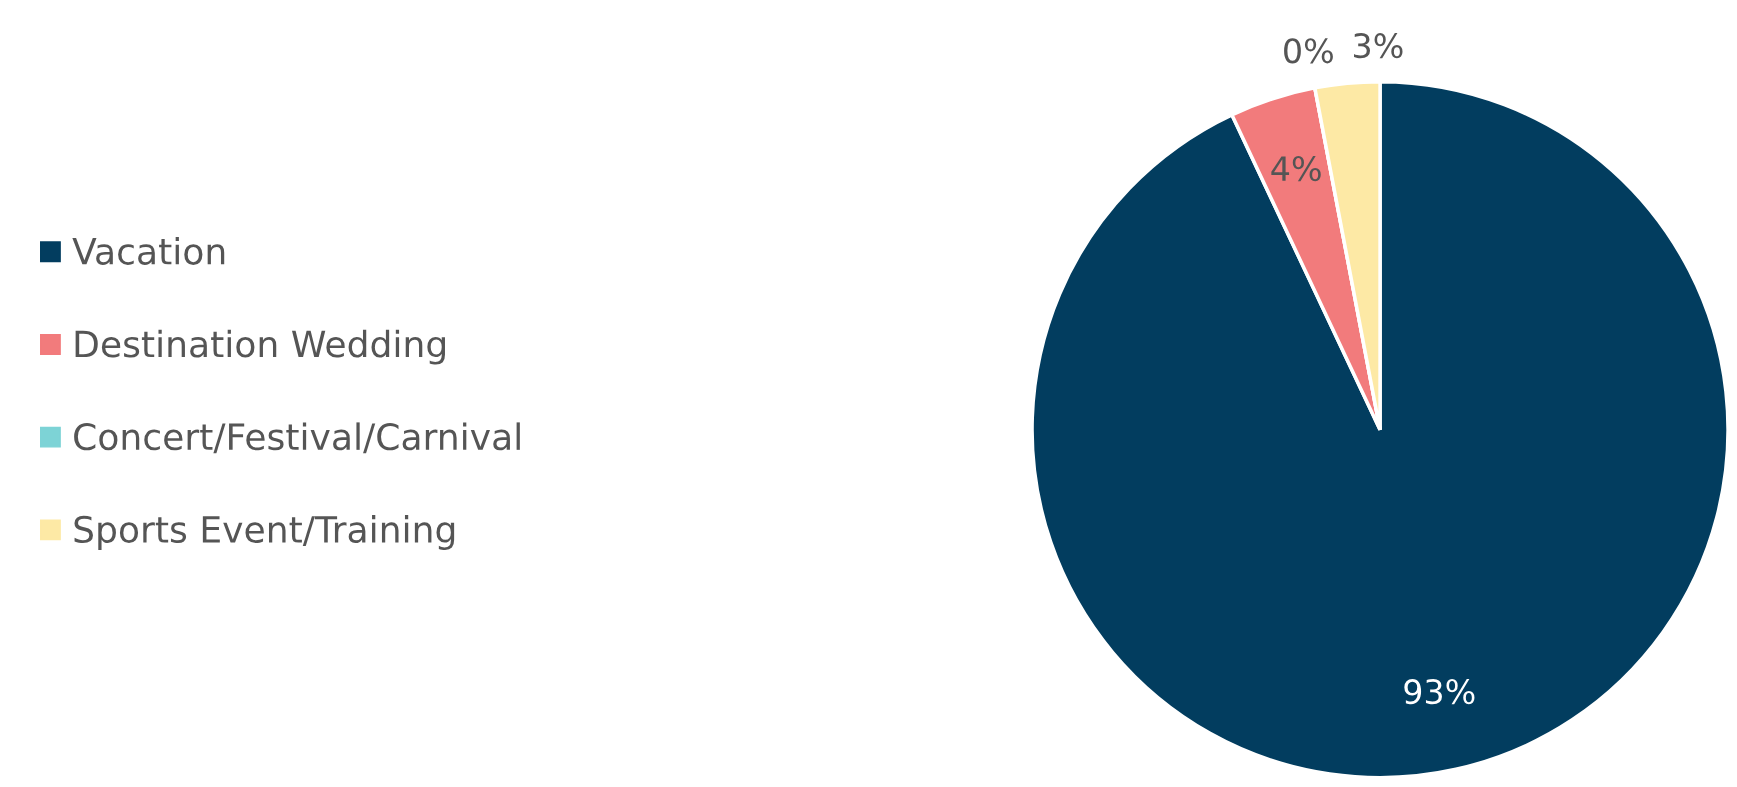 This screenshot has width=1737, height=787. I want to click on data-label: 4%, so click(1296, 169).